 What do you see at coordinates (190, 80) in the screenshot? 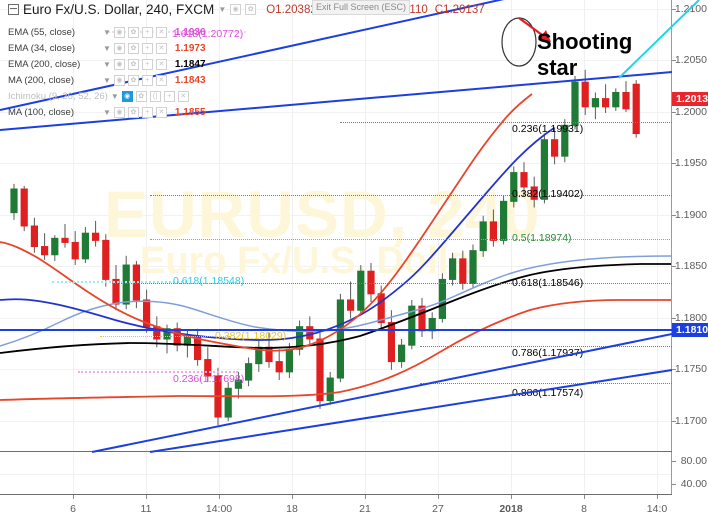
I see `indicator-value: 1.1843` at bounding box center [190, 80].